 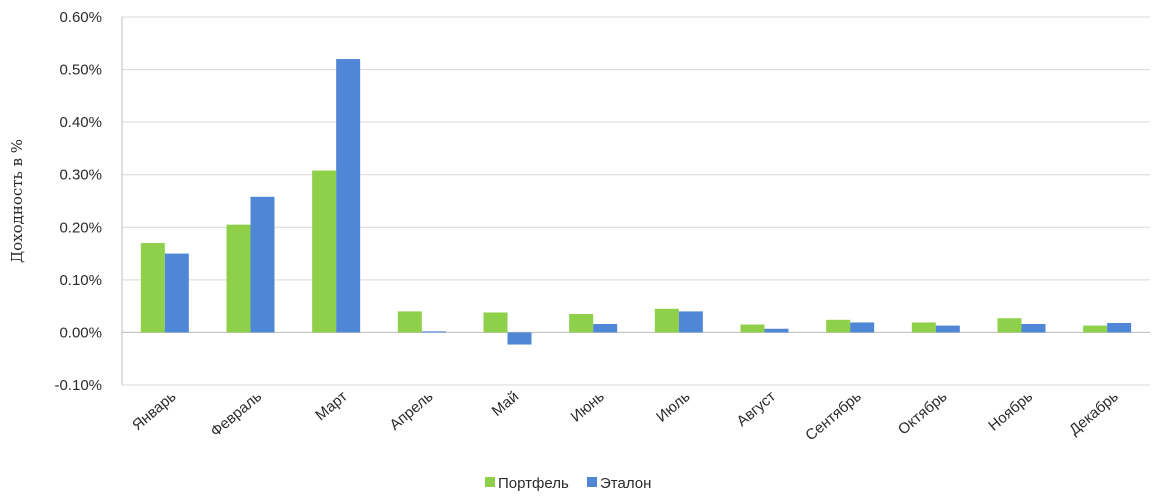 I want to click on y-axis-title: Доходность в %, so click(x=17, y=201).